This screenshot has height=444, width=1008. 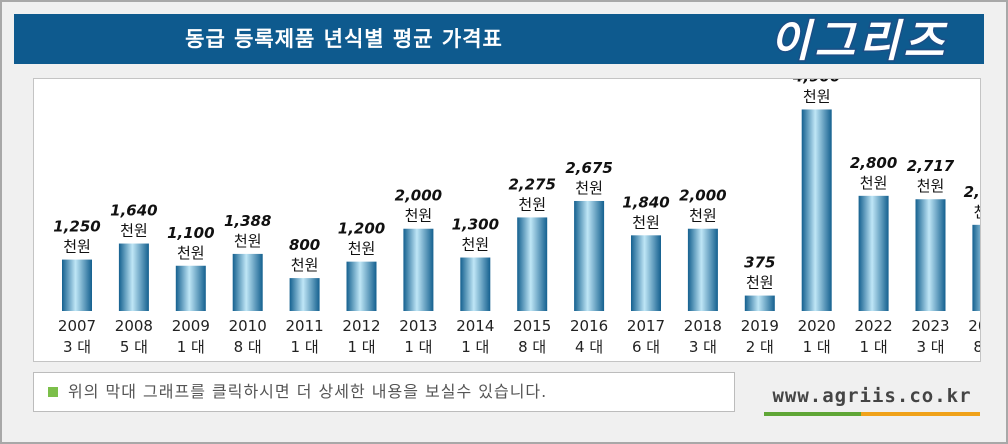 I want to click on value-label: 1,200, so click(x=361, y=229).